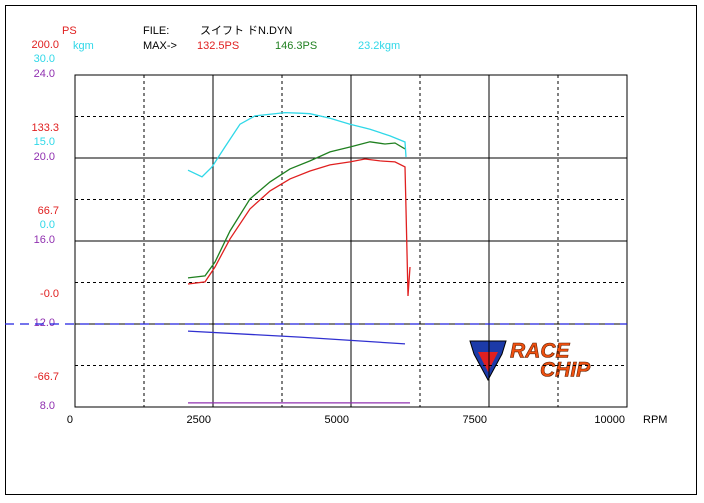  Describe the element at coordinates (69, 31) in the screenshot. I see `y-axis-title: PS` at that location.